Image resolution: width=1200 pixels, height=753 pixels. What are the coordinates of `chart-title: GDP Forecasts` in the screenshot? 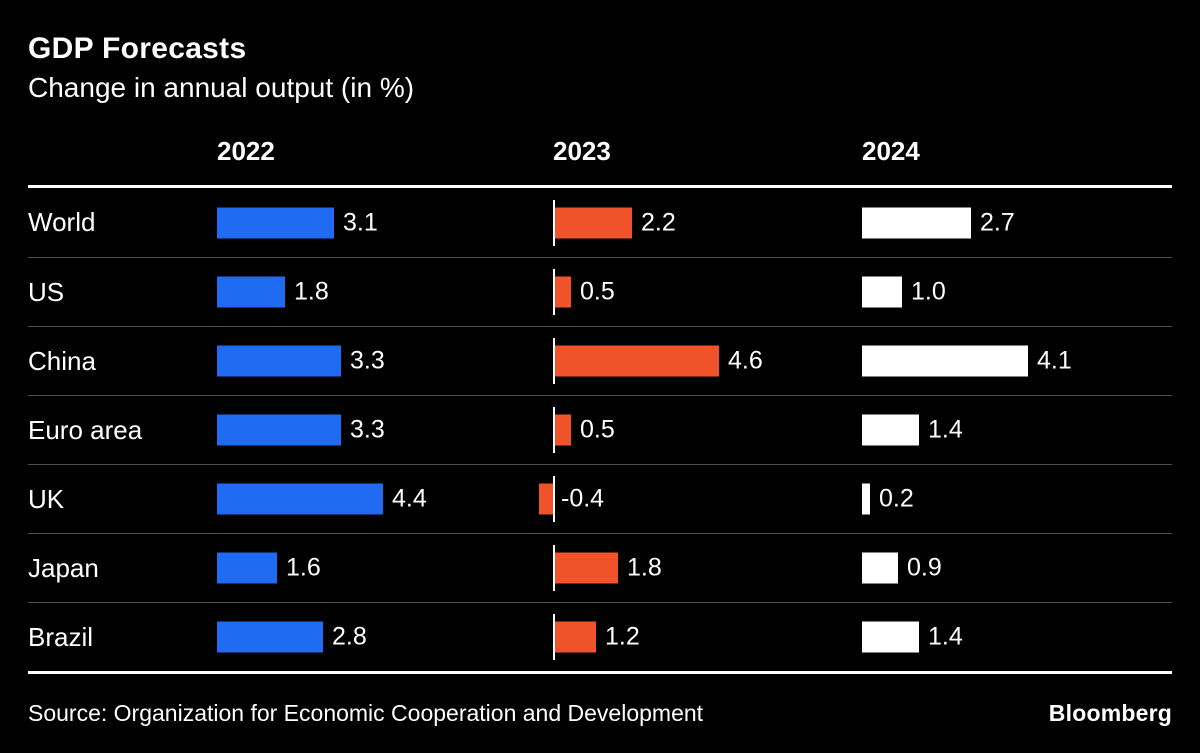 It's located at (137, 48).